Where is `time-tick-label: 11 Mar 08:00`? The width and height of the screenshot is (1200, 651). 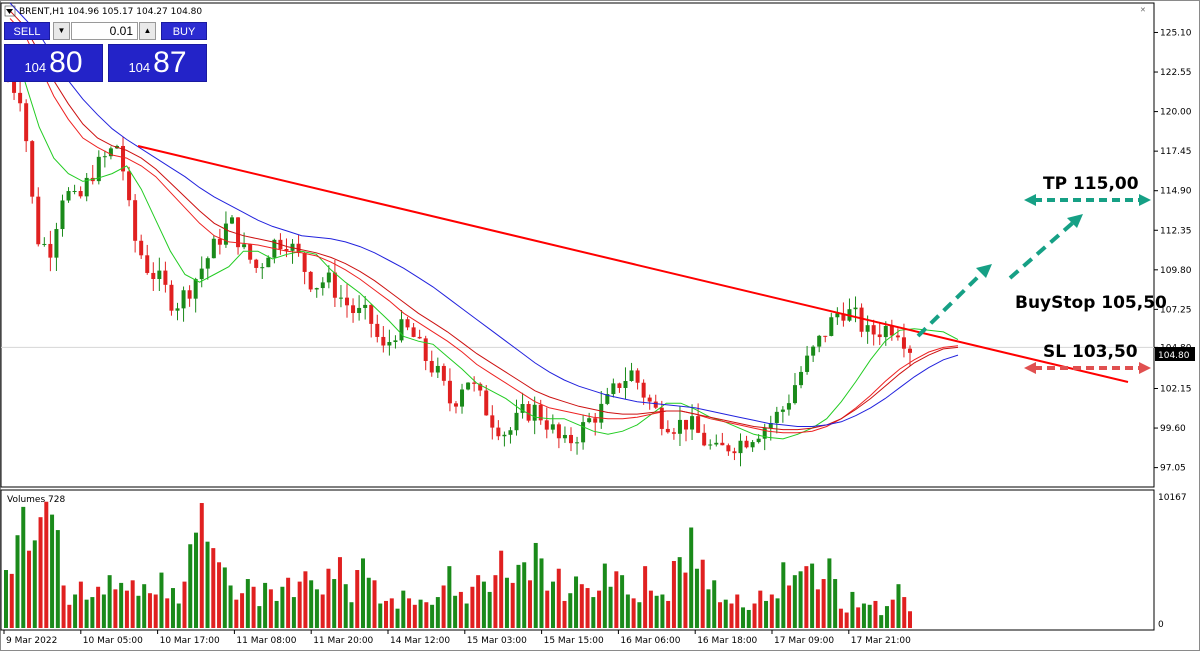 time-tick-label: 11 Mar 08:00 is located at coordinates (266, 641).